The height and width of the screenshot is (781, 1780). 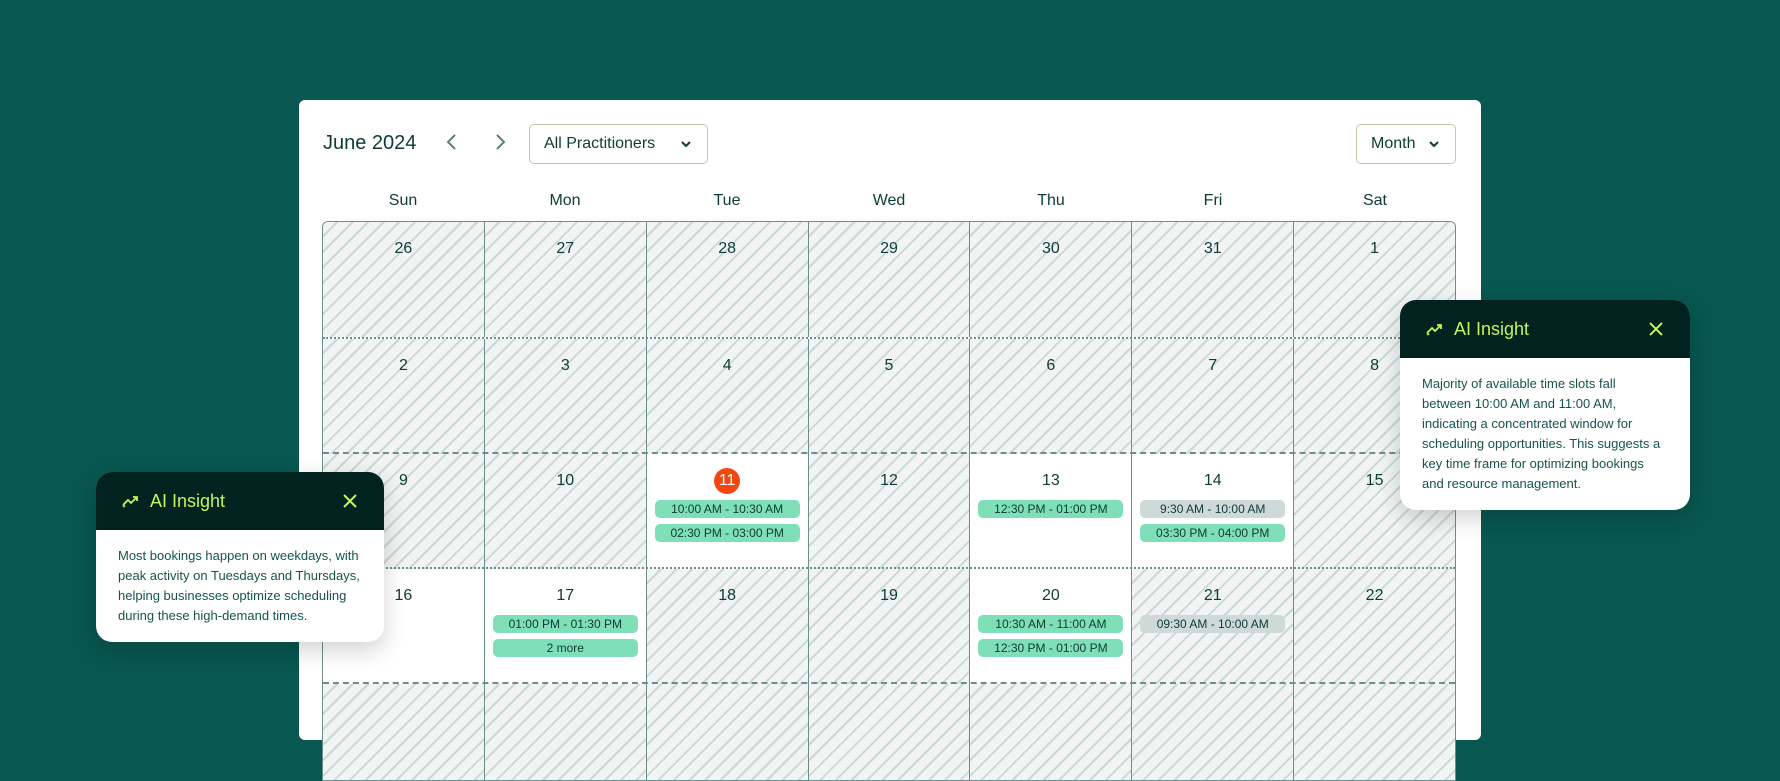 I want to click on chevron-left-icon, so click(x=451, y=142).